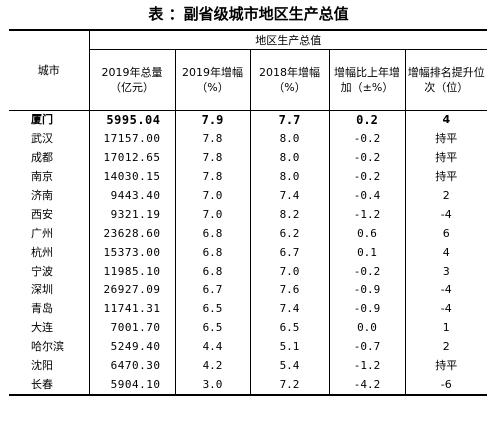 The width and height of the screenshot is (497, 425). What do you see at coordinates (131, 120) in the screenshot?
I see `cell-total-2019: 5995.04` at bounding box center [131, 120].